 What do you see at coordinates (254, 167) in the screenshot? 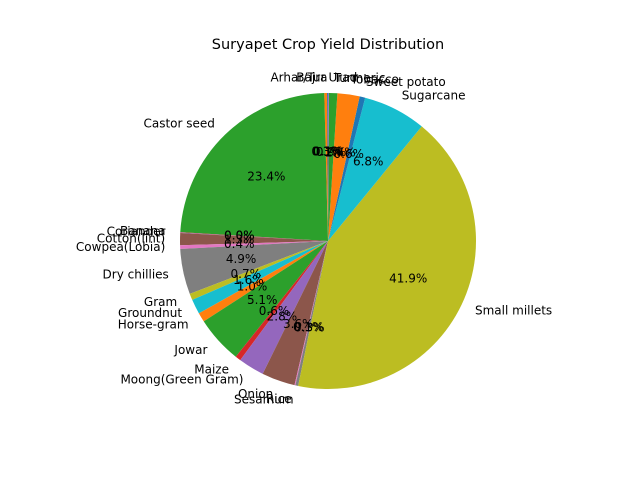
I see `pie-slice-castor-seed` at bounding box center [254, 167].